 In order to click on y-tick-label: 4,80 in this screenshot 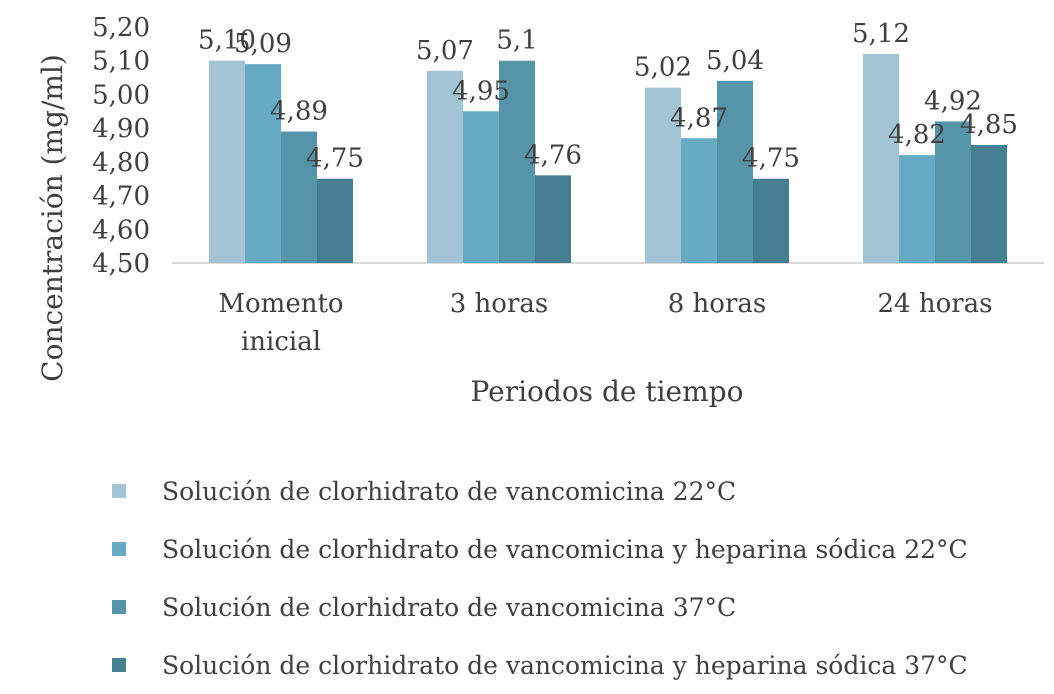, I will do `click(121, 163)`.